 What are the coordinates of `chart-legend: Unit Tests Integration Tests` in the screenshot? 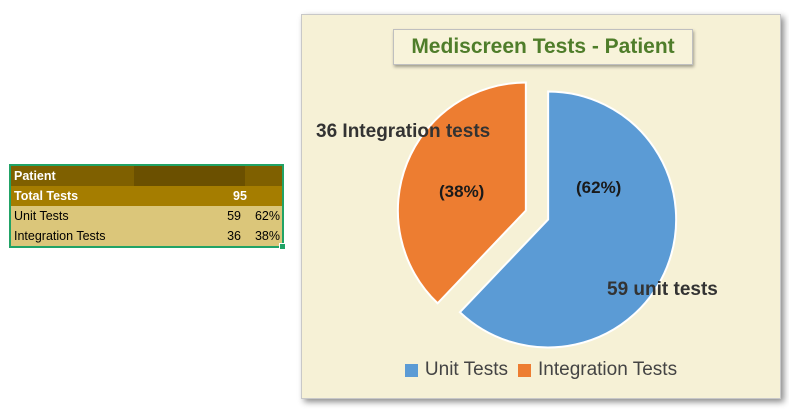 It's located at (541, 370).